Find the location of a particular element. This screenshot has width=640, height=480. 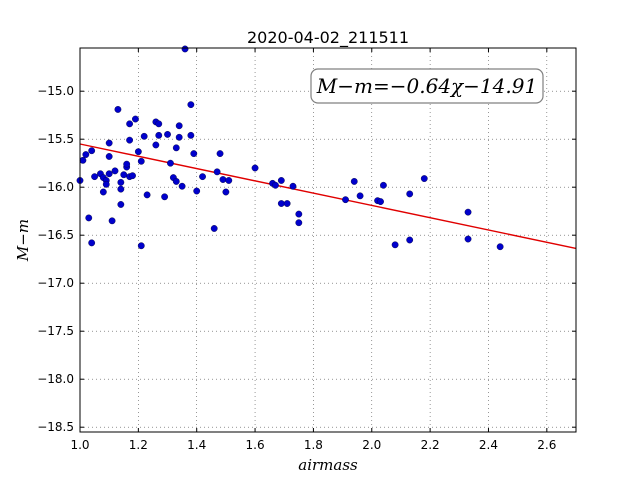

x-tick-label: 2.2 is located at coordinates (430, 445).